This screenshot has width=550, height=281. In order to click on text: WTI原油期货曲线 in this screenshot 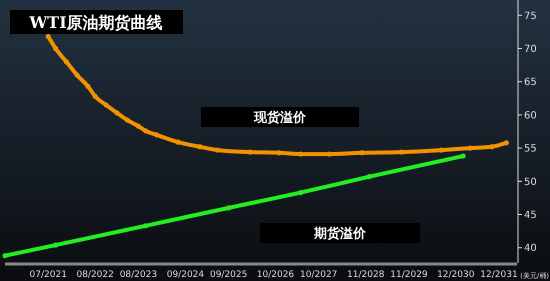, I will do `click(95, 22)`.